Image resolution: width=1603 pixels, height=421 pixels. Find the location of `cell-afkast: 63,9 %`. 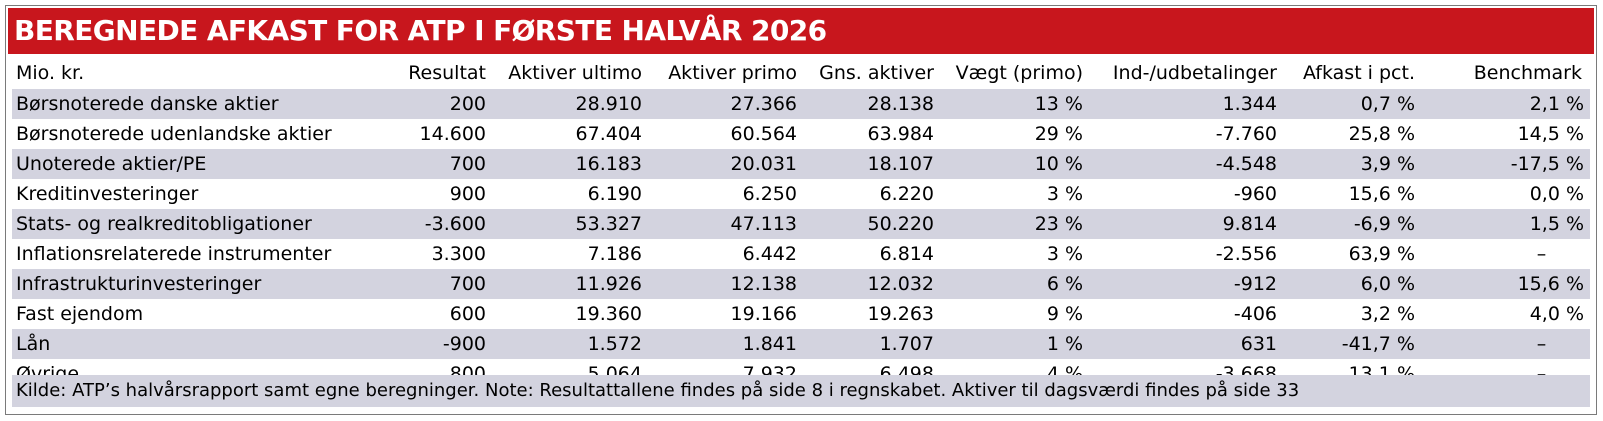

cell-afkast: 63,9 % is located at coordinates (1381, 254).